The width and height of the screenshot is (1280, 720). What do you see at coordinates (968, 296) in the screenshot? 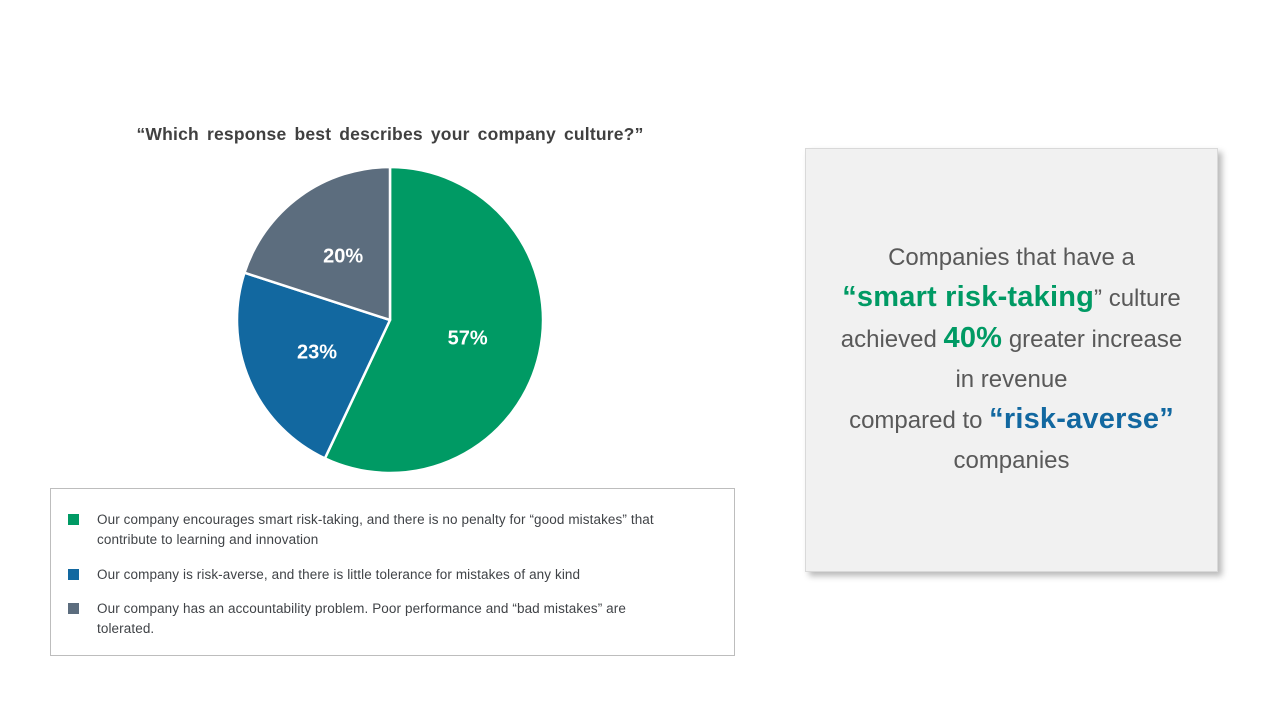
I see `callout-run: “smart risk-taking` at bounding box center [968, 296].